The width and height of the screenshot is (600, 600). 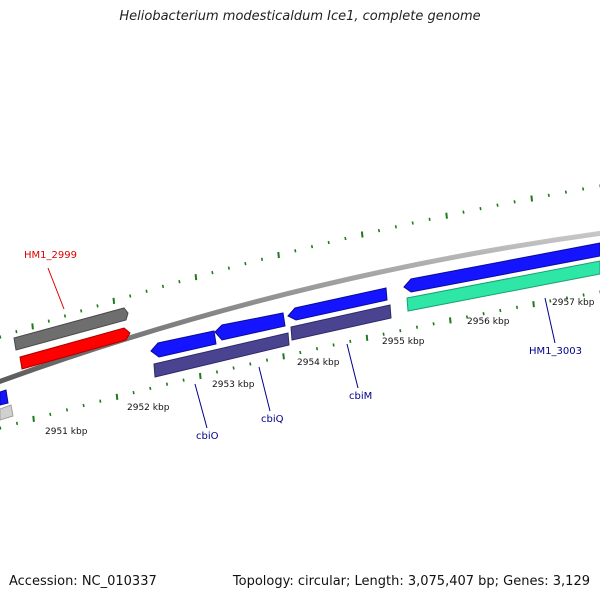 I want to click on scale-label-2953: 2953 kbp, so click(x=233, y=385).